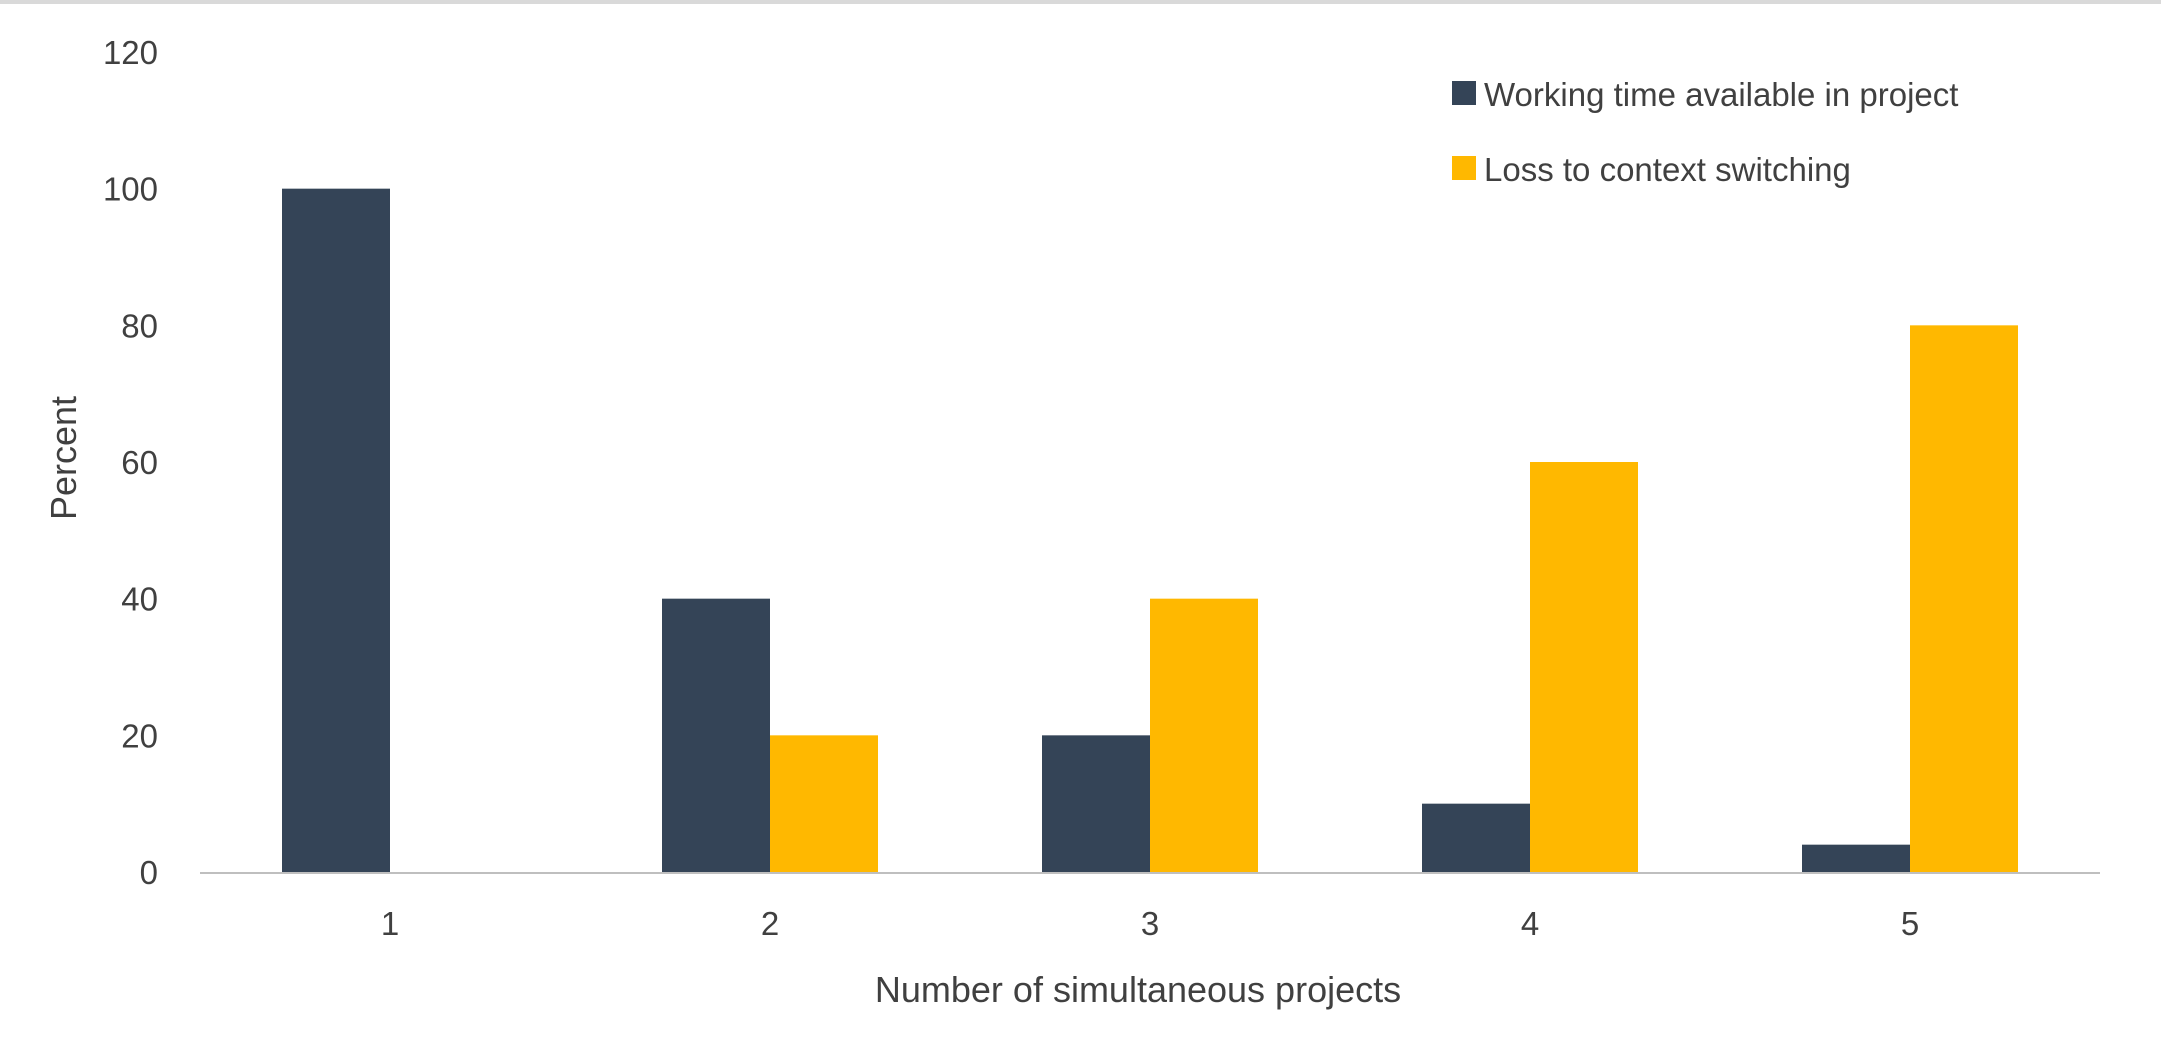  Describe the element at coordinates (1721, 94) in the screenshot. I see `legend-label-1: Working time available in project` at that location.